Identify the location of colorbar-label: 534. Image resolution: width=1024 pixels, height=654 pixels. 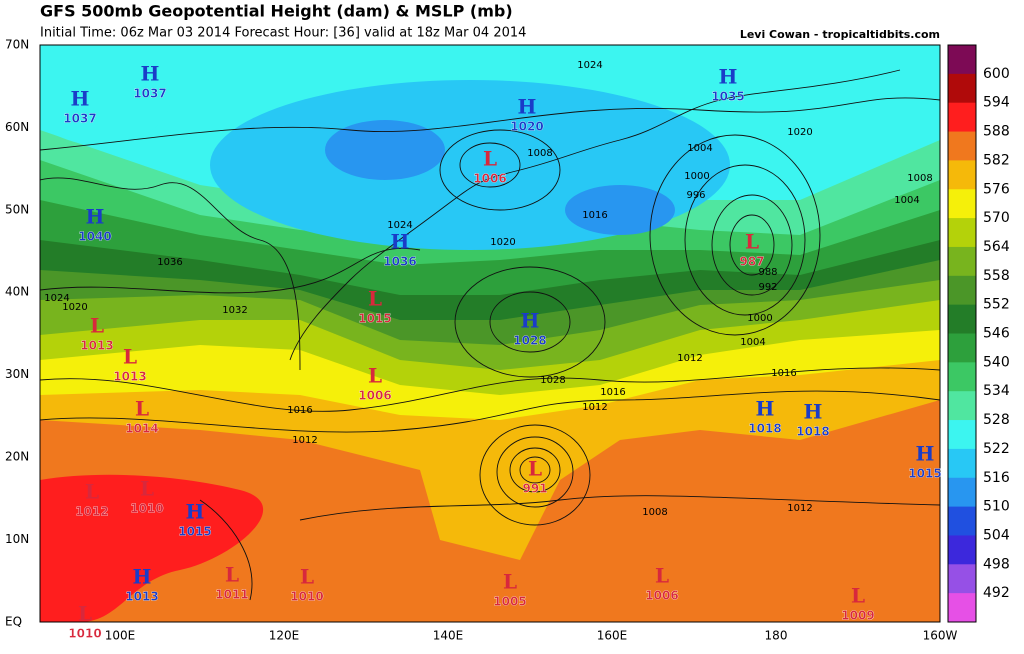
(996, 391).